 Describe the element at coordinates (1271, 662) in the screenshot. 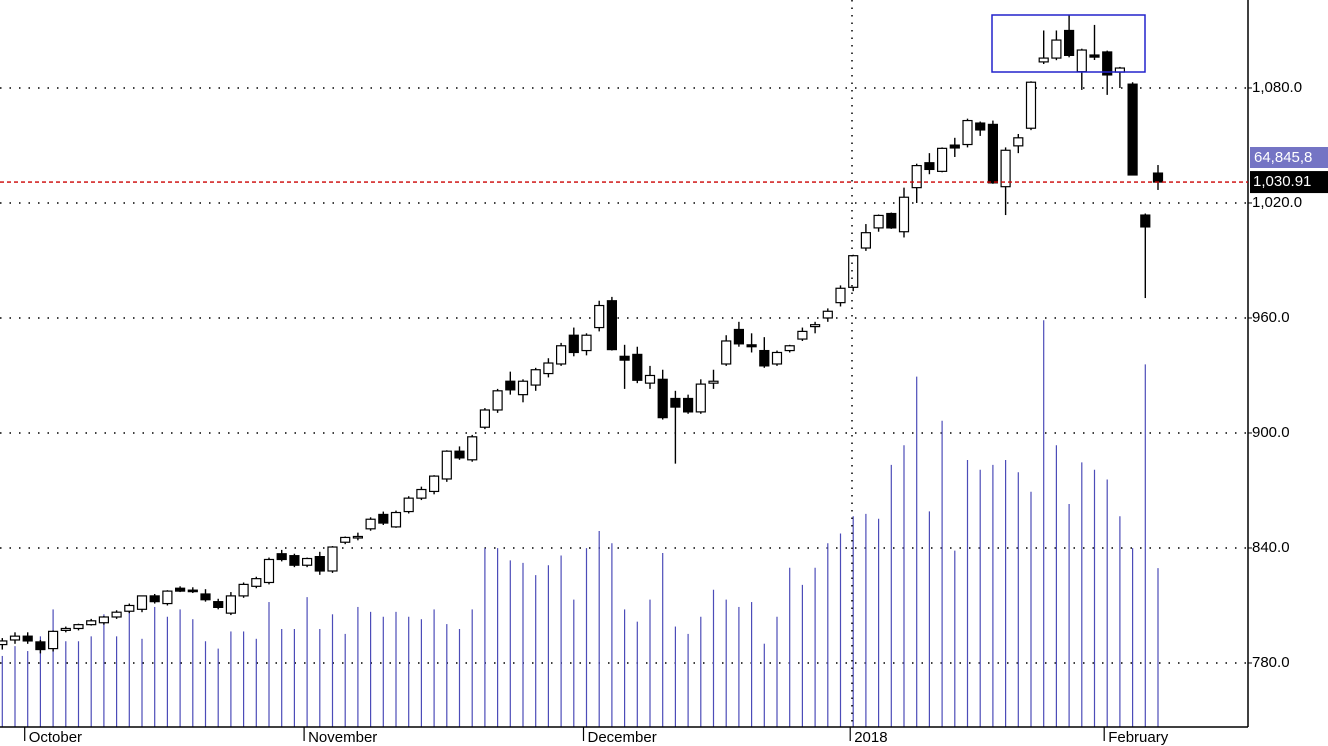

I see `y-tick-label: 780.0` at that location.